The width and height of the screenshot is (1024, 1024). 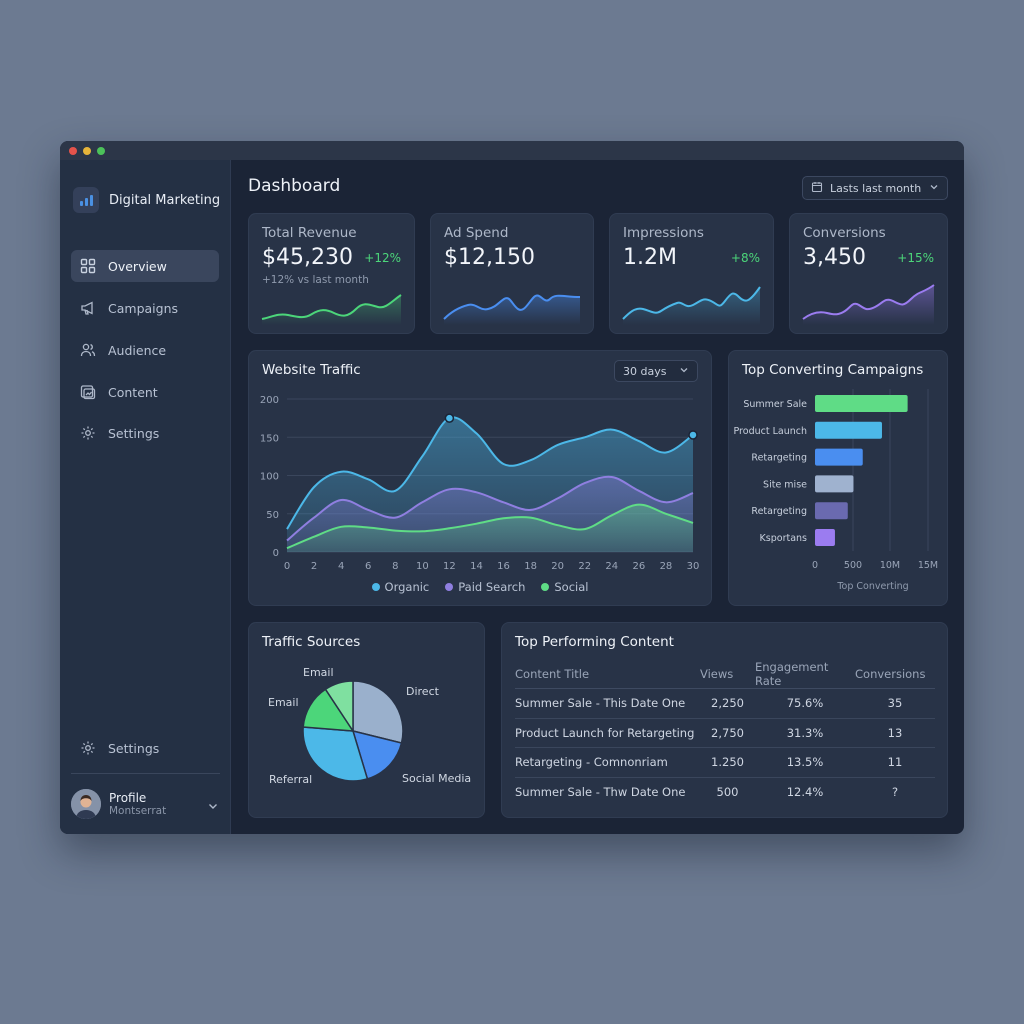 I want to click on kpi-card-ad-spend: Ad Spend $12,150, so click(x=512, y=273).